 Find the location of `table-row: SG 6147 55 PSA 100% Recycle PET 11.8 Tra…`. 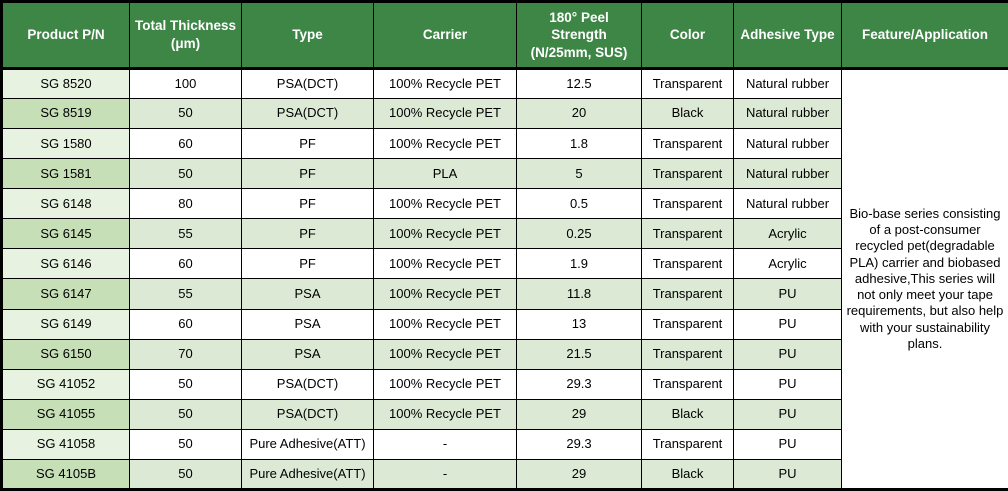

table-row: SG 6147 55 PSA 100% Recycle PET 11.8 Tra… is located at coordinates (504, 294).